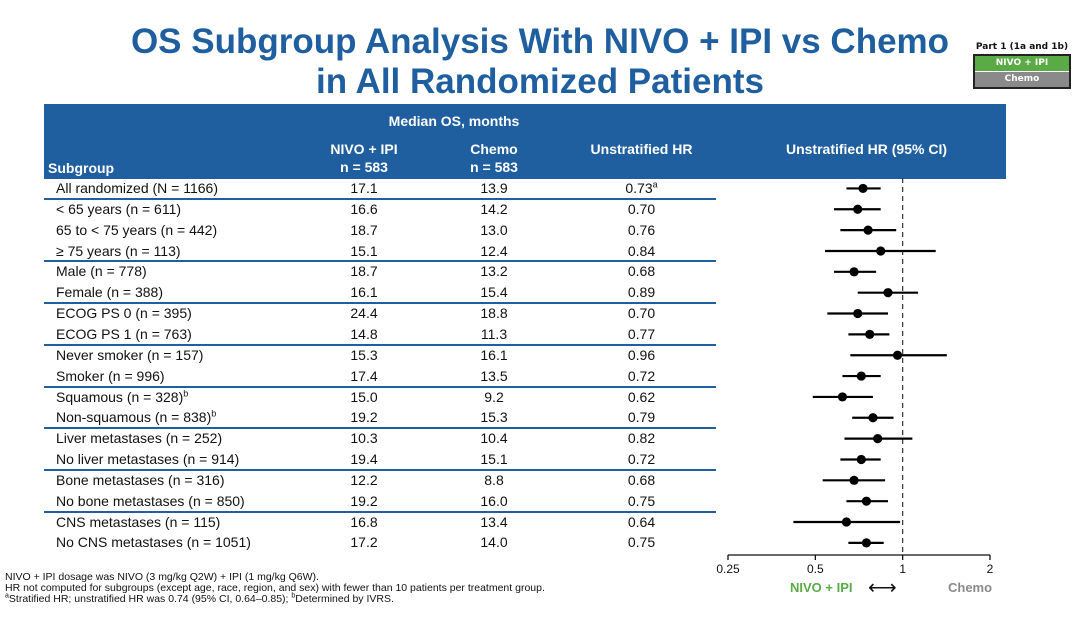 The image size is (1080, 626). What do you see at coordinates (641, 417) in the screenshot?
I see `row-hr: 0.79` at bounding box center [641, 417].